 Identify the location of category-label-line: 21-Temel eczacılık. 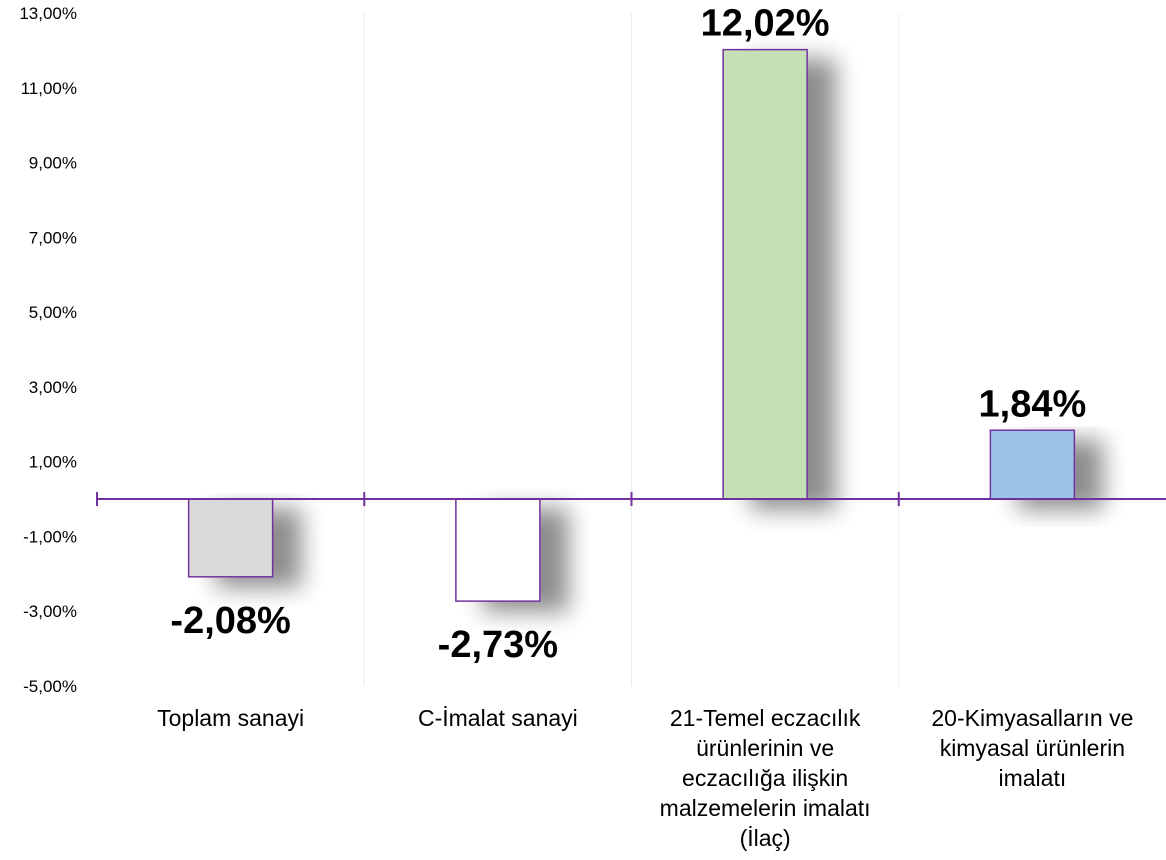
(765, 718).